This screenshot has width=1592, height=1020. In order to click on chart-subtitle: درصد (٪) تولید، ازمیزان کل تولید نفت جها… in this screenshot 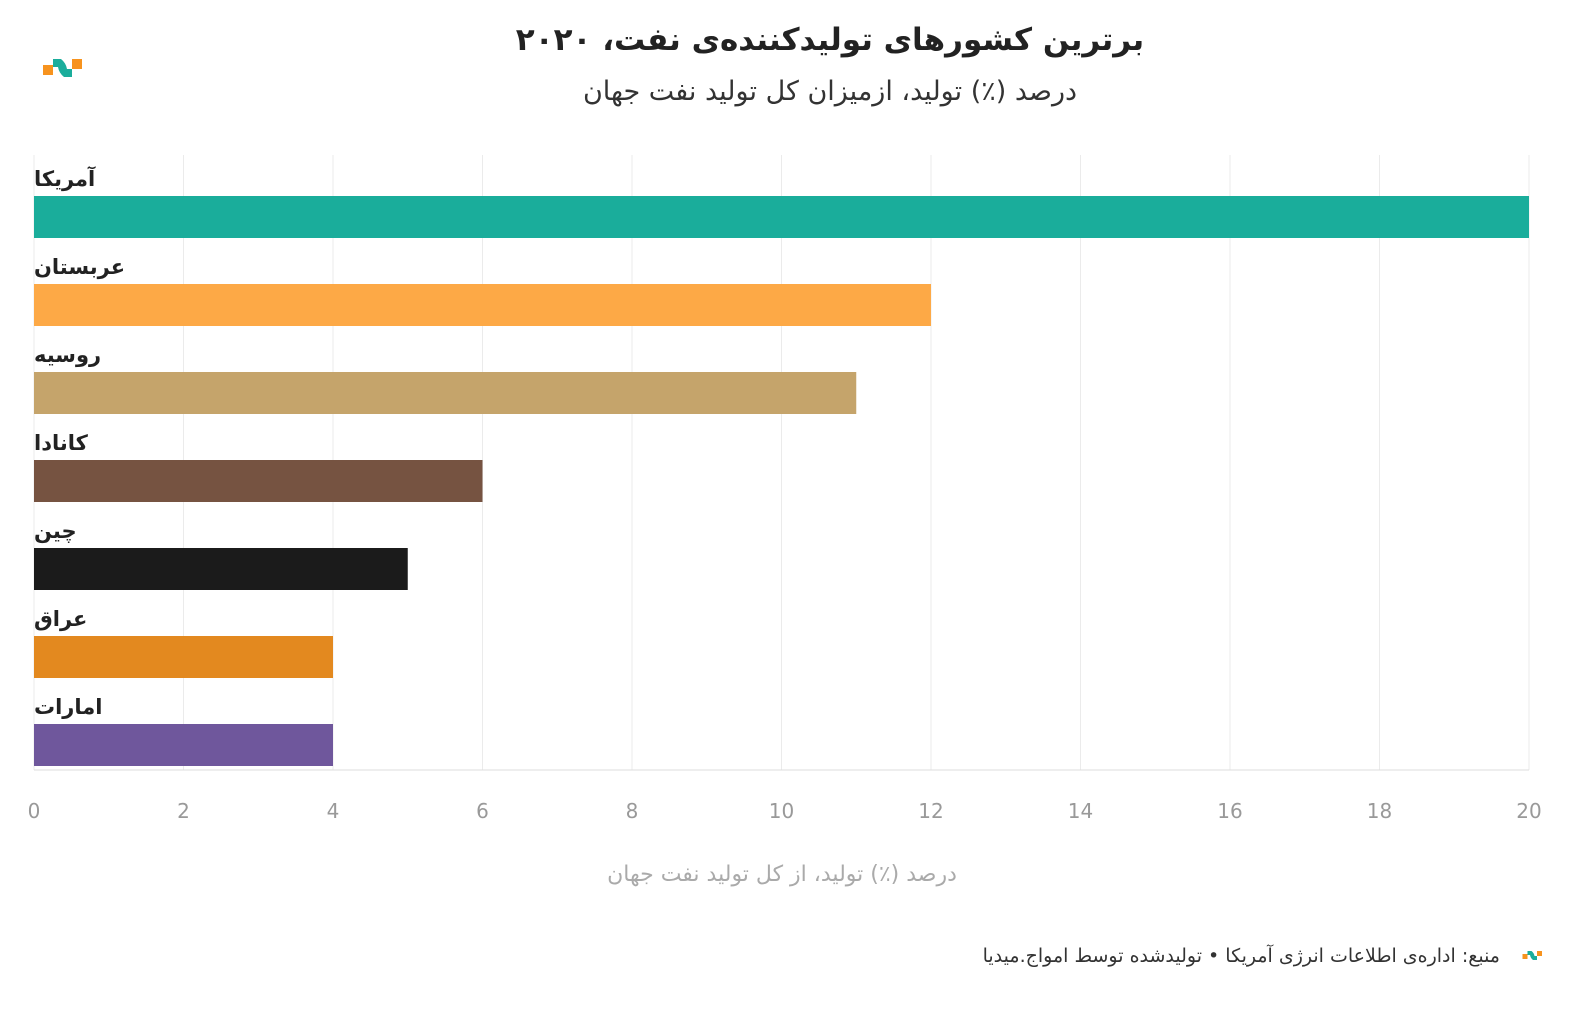, I will do `click(830, 91)`.